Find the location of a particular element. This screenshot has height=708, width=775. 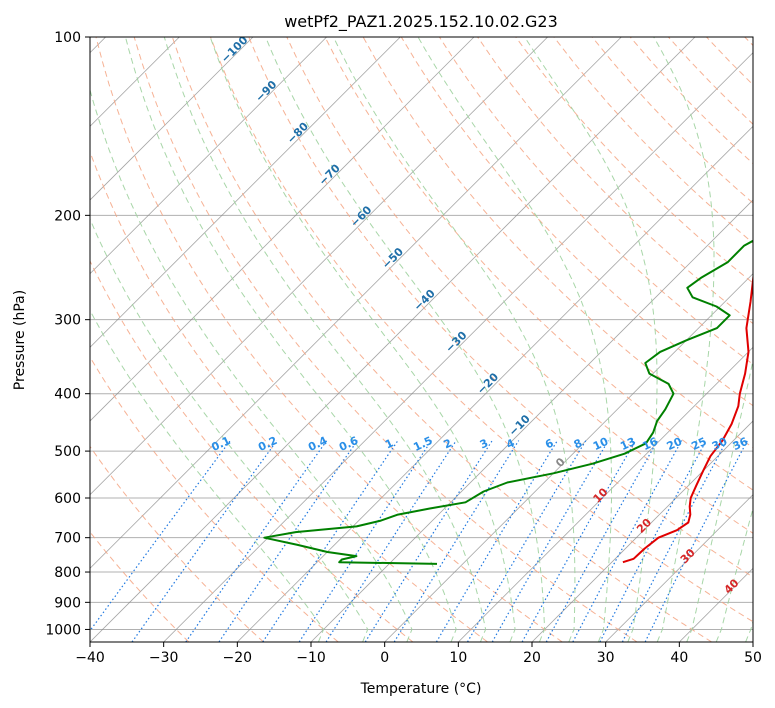

y-tick-label: 200 is located at coordinates (67, 216).